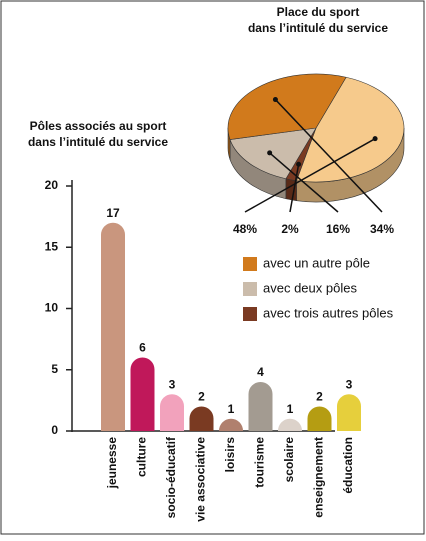 Image resolution: width=426 pixels, height=541 pixels. I want to click on value-label: 4, so click(260, 372).